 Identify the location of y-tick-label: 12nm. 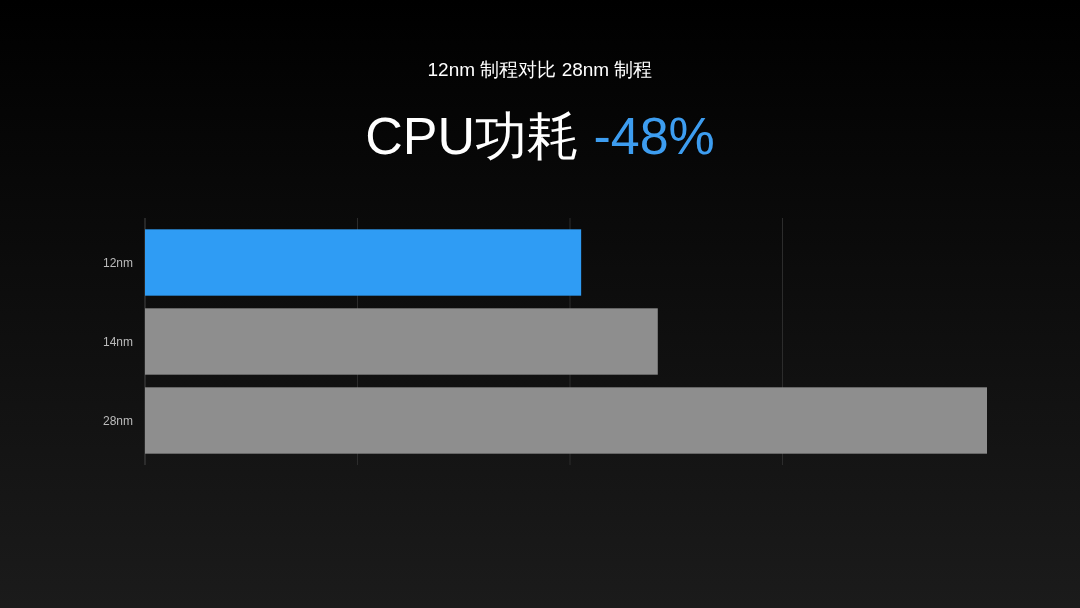
(117, 262).